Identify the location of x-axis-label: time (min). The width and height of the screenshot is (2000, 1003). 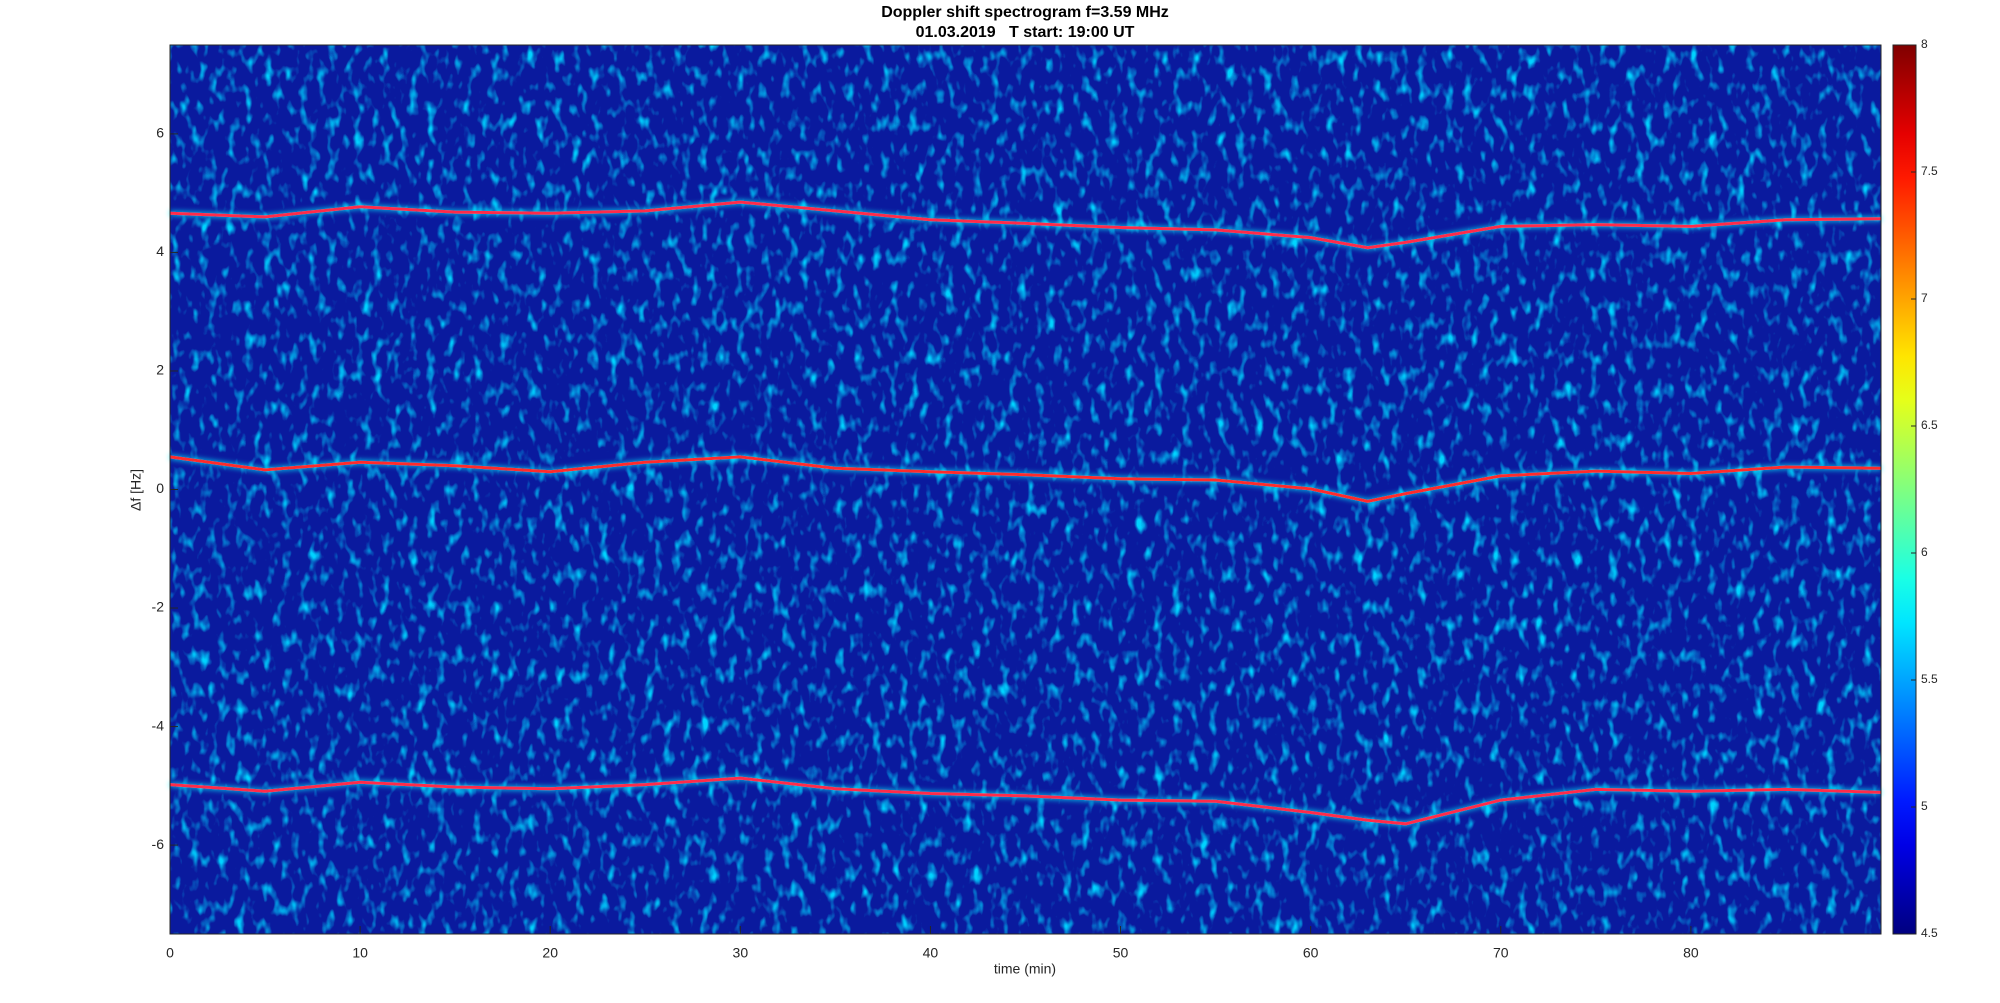
(1025, 969).